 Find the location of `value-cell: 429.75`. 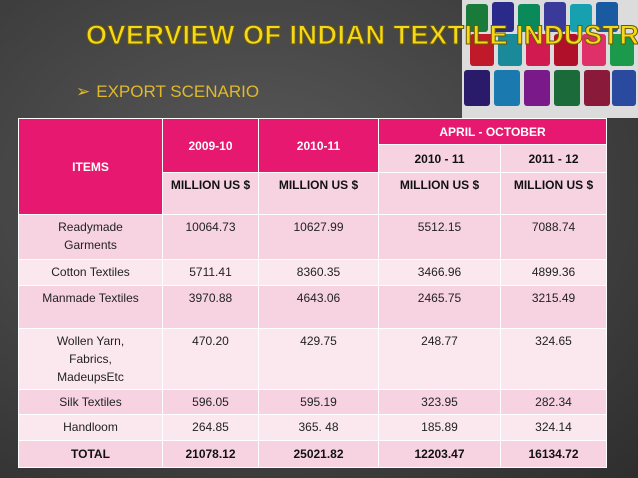

value-cell: 429.75 is located at coordinates (318, 359).